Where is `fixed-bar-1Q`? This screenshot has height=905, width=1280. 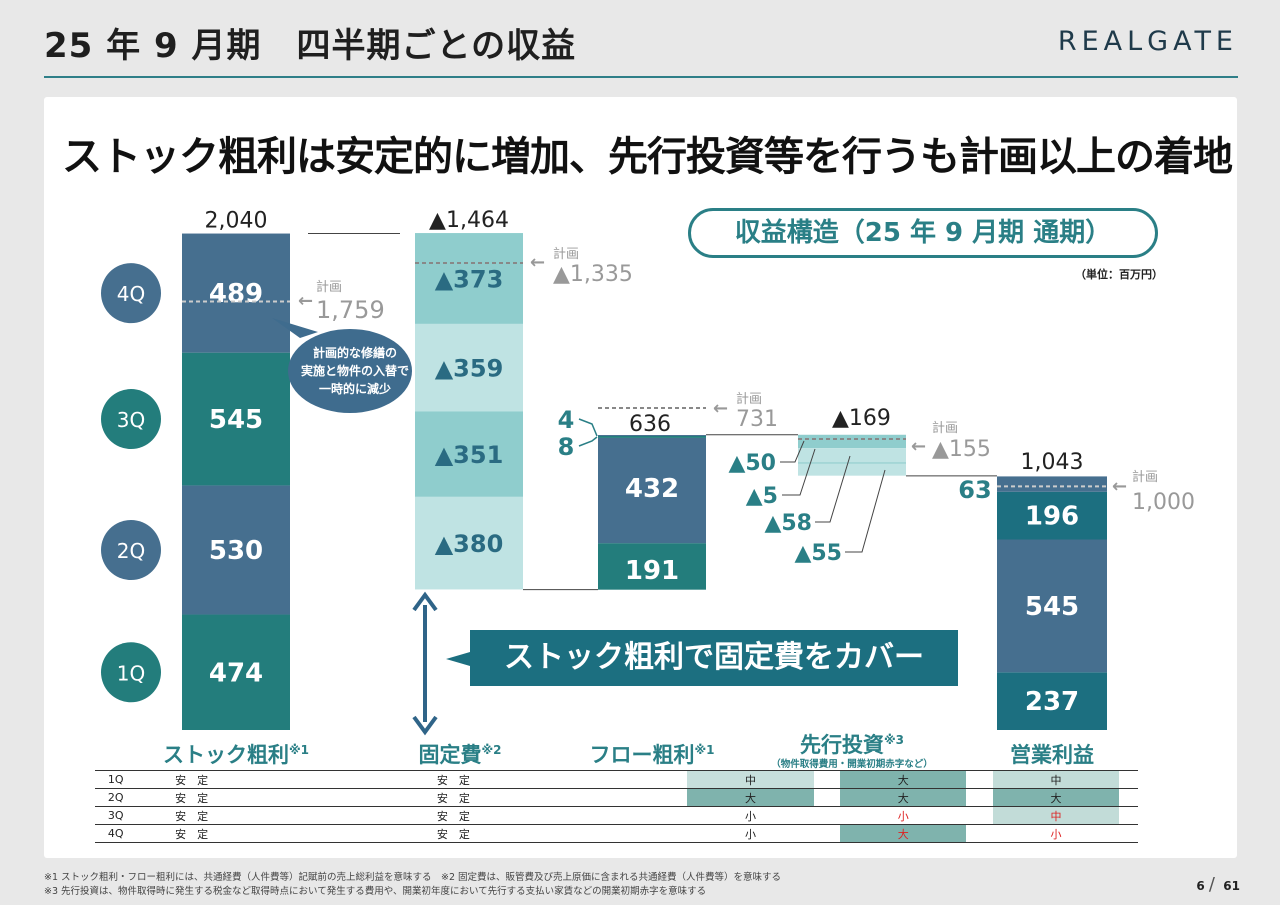 fixed-bar-1Q is located at coordinates (469, 278).